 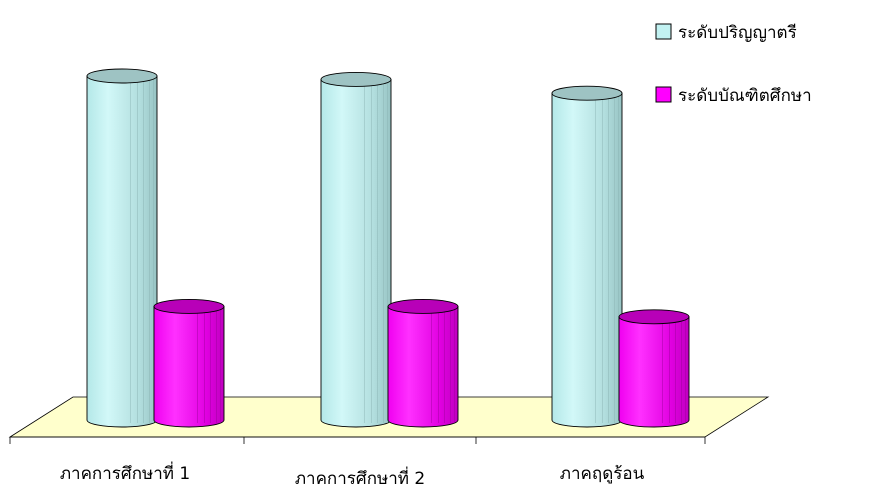 What do you see at coordinates (360, 477) in the screenshot?
I see `category-label-2: ภาคการศึกษาที่ 2` at bounding box center [360, 477].